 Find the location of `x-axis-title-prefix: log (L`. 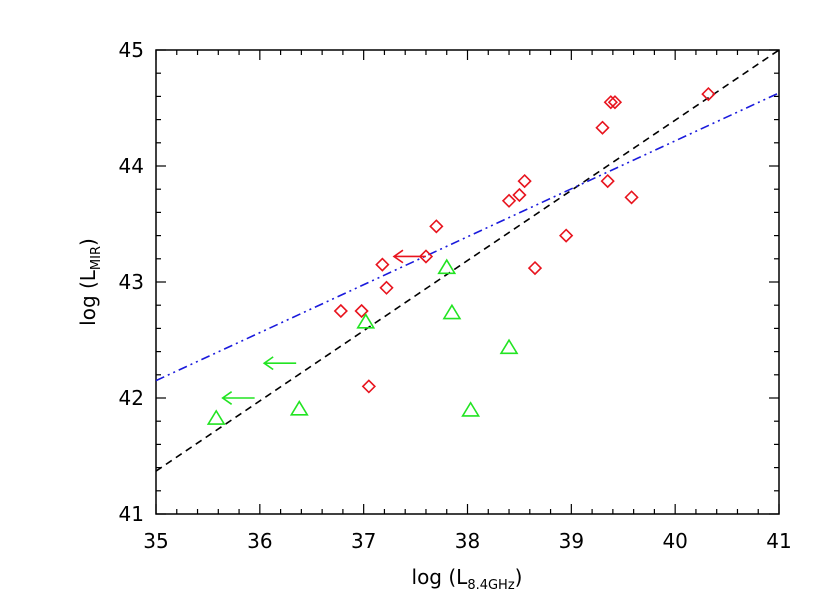

x-axis-title-prefix: log (L is located at coordinates (440, 577).